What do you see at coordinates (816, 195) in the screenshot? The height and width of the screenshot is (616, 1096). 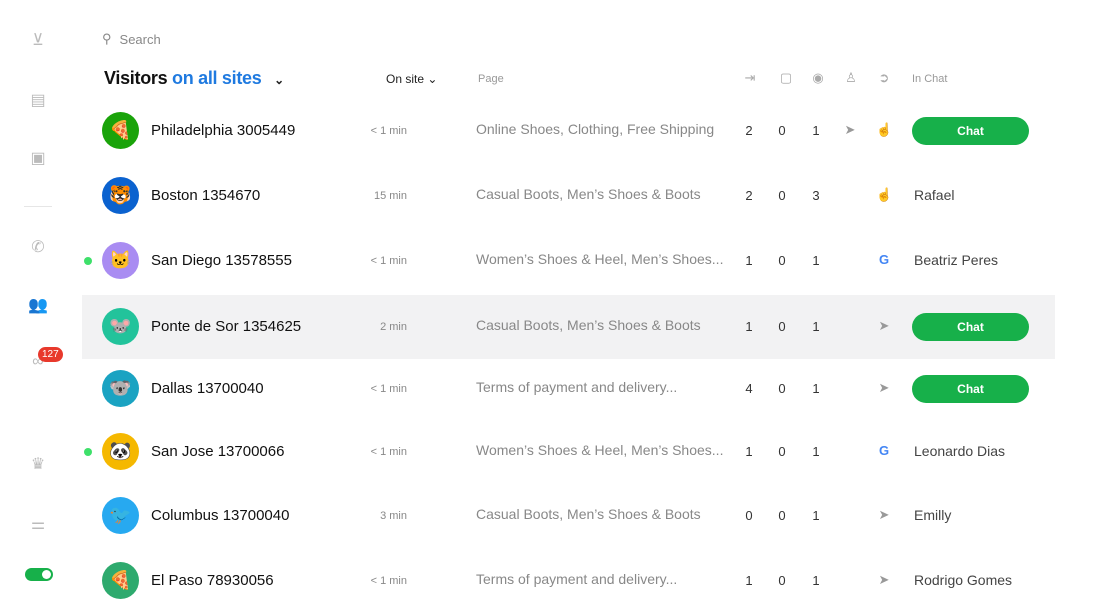 I see `views-count: 3` at bounding box center [816, 195].